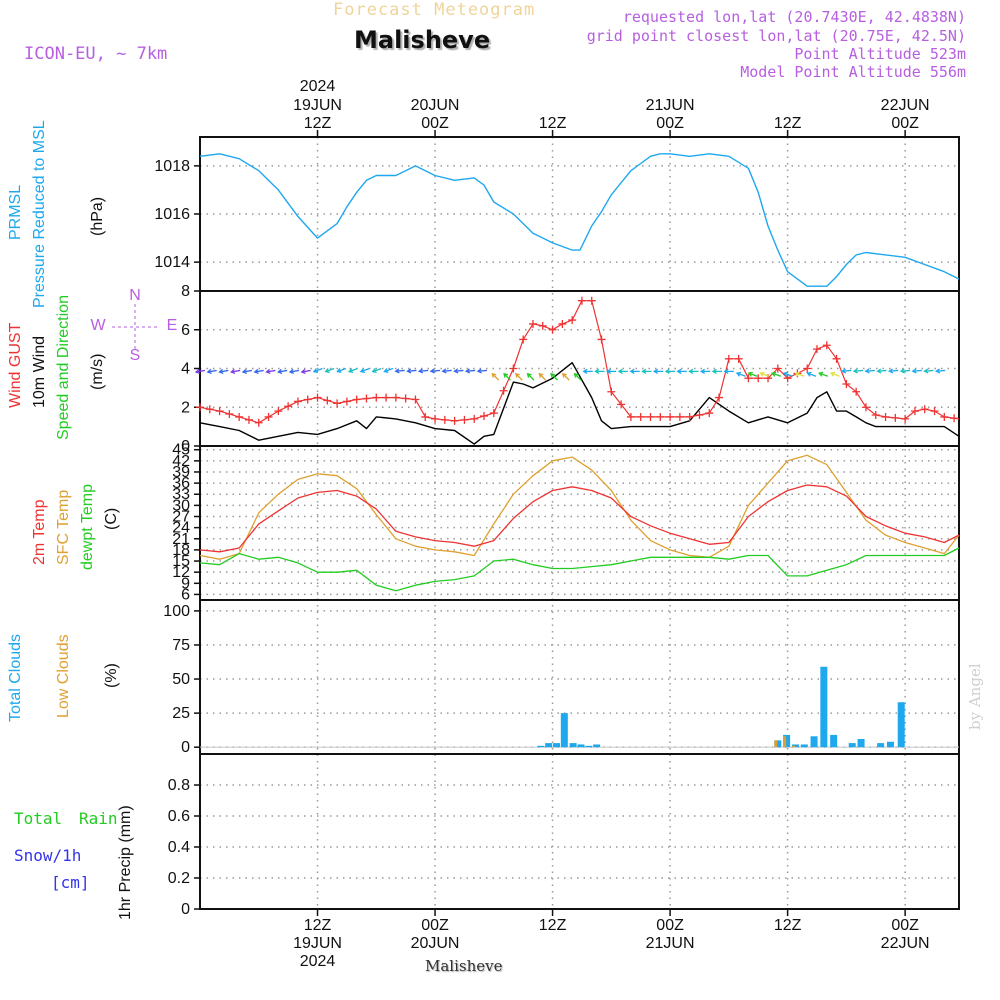  I want to click on prmsl-line, so click(579, 220).